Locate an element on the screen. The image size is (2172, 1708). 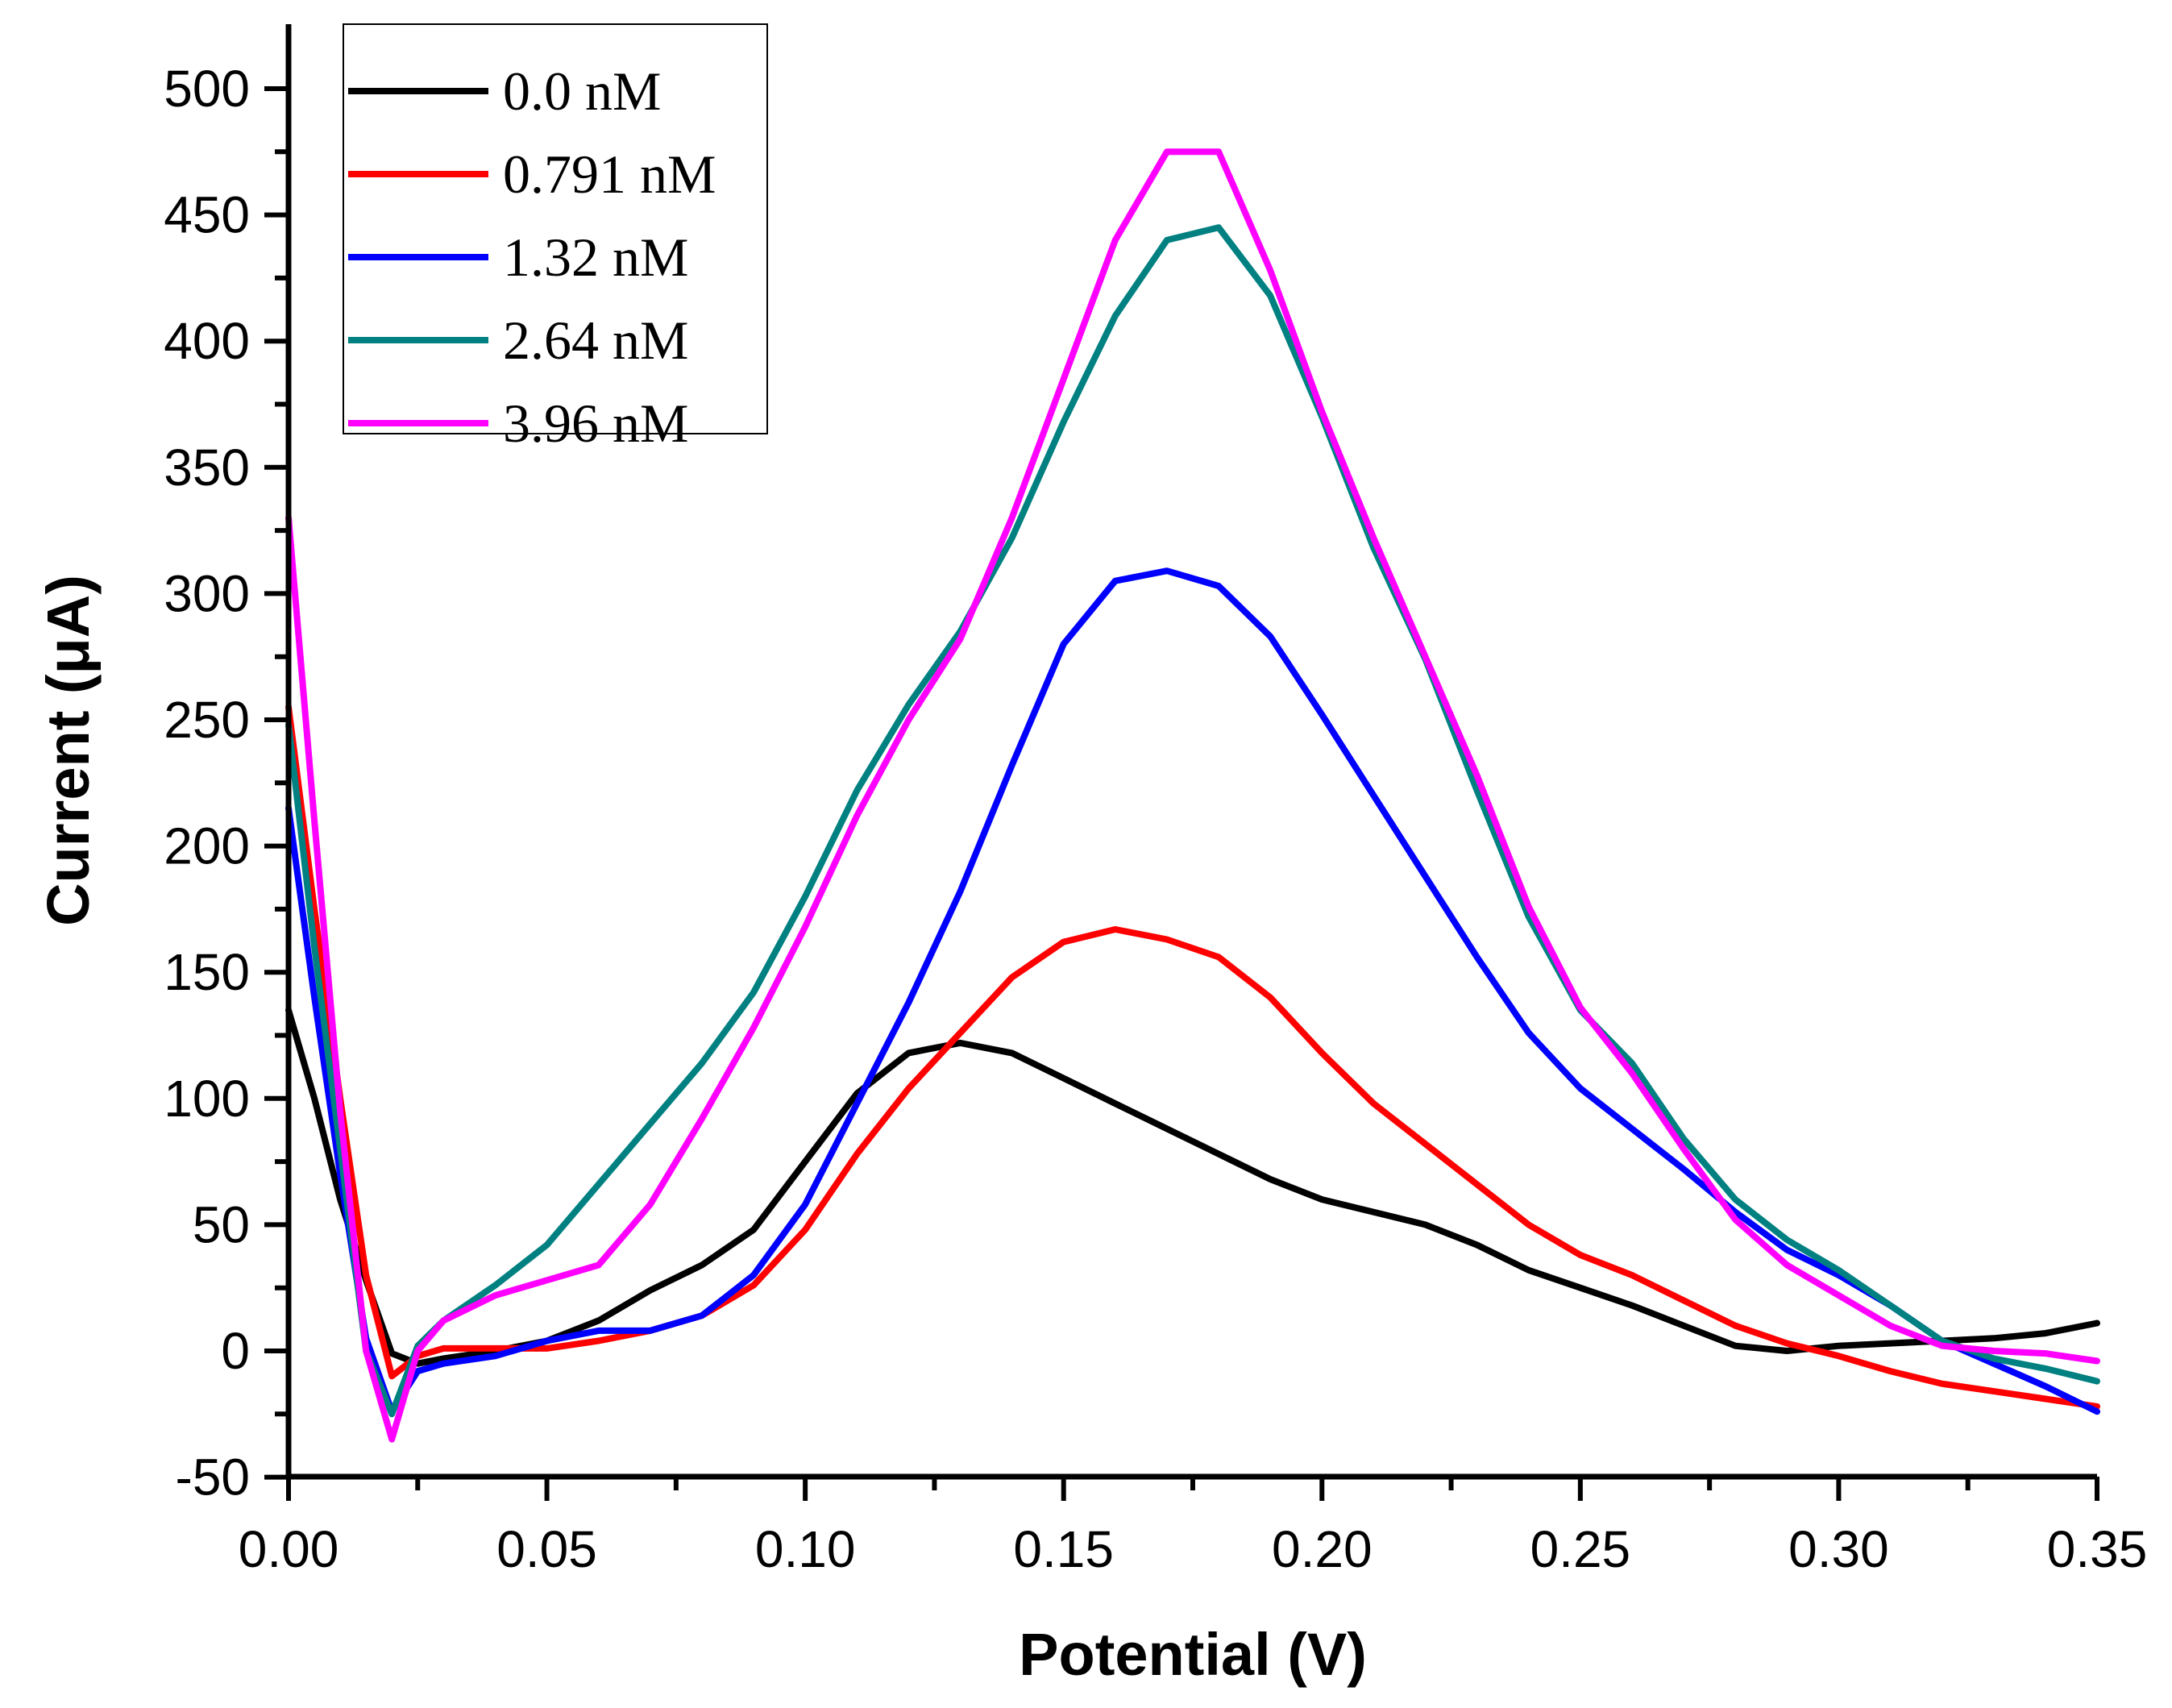
legend-label-5: 3.96 nM is located at coordinates (595, 423).